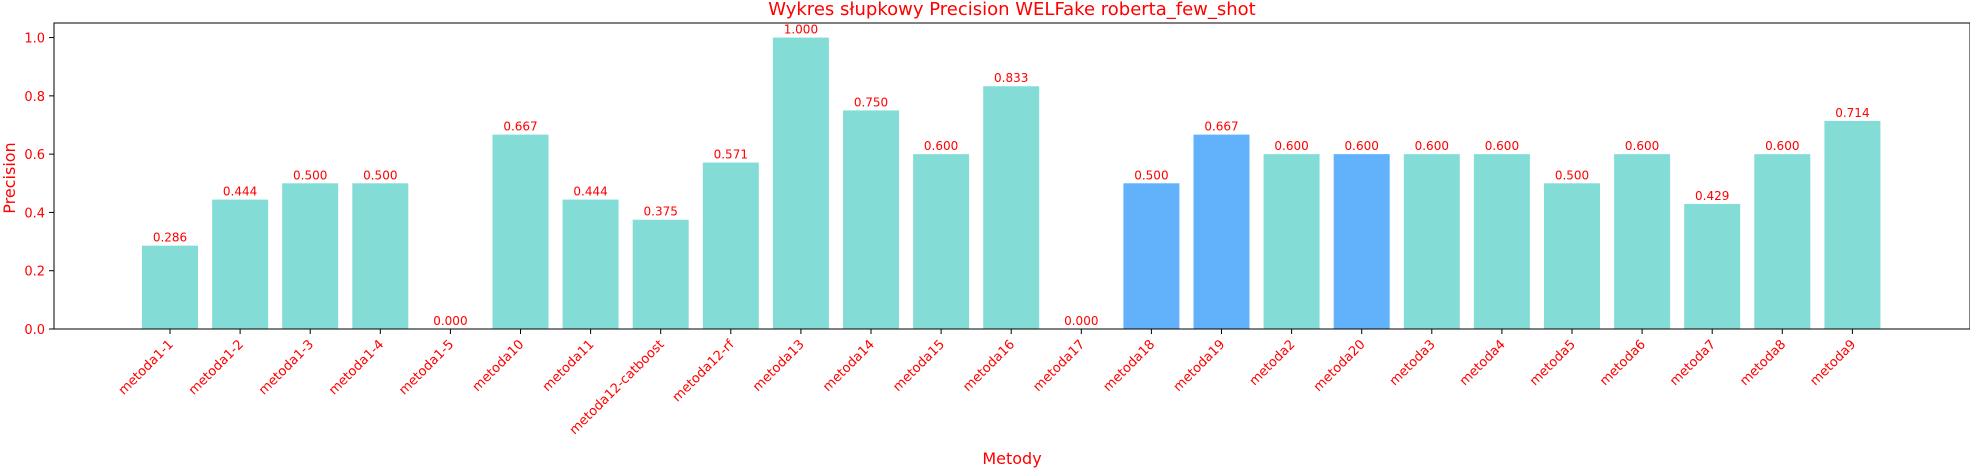  Describe the element at coordinates (1291, 241) in the screenshot. I see `bar-metoda2` at that location.